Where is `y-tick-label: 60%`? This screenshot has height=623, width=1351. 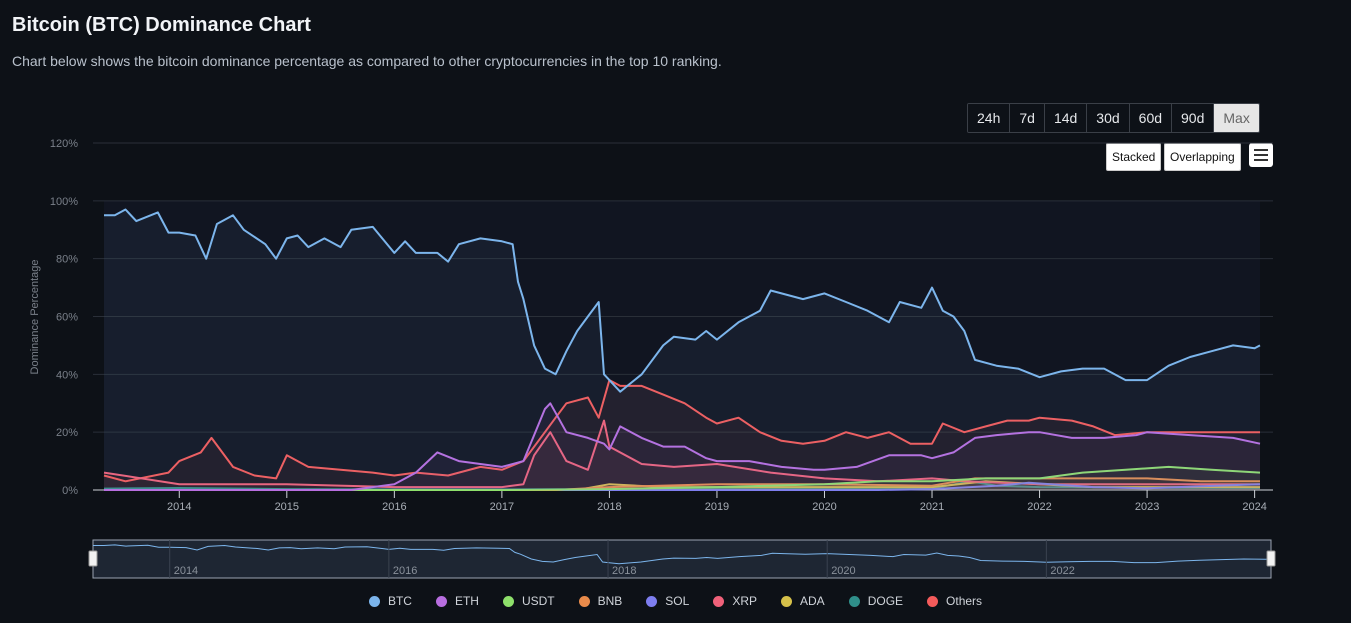 y-tick-label: 60% is located at coordinates (67, 318).